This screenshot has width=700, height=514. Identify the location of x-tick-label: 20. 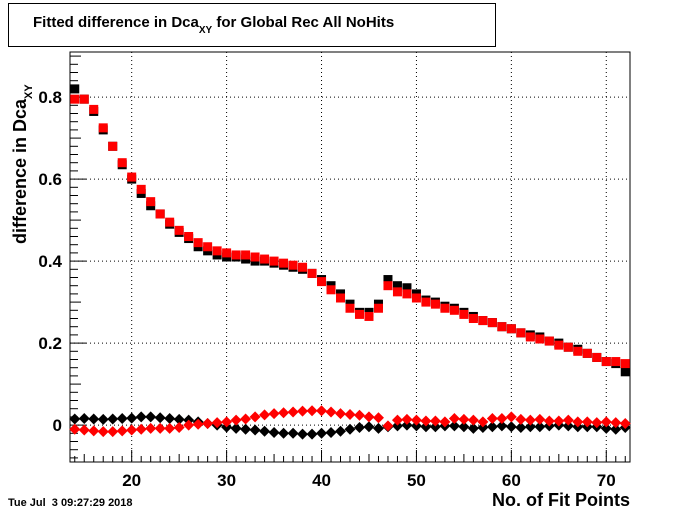
(131, 480).